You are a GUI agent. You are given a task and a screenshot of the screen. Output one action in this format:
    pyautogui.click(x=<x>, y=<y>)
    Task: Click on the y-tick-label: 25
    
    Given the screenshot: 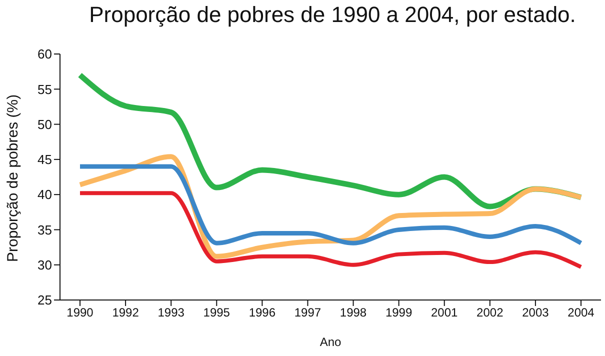 What is the action you would take?
    pyautogui.click(x=45, y=300)
    